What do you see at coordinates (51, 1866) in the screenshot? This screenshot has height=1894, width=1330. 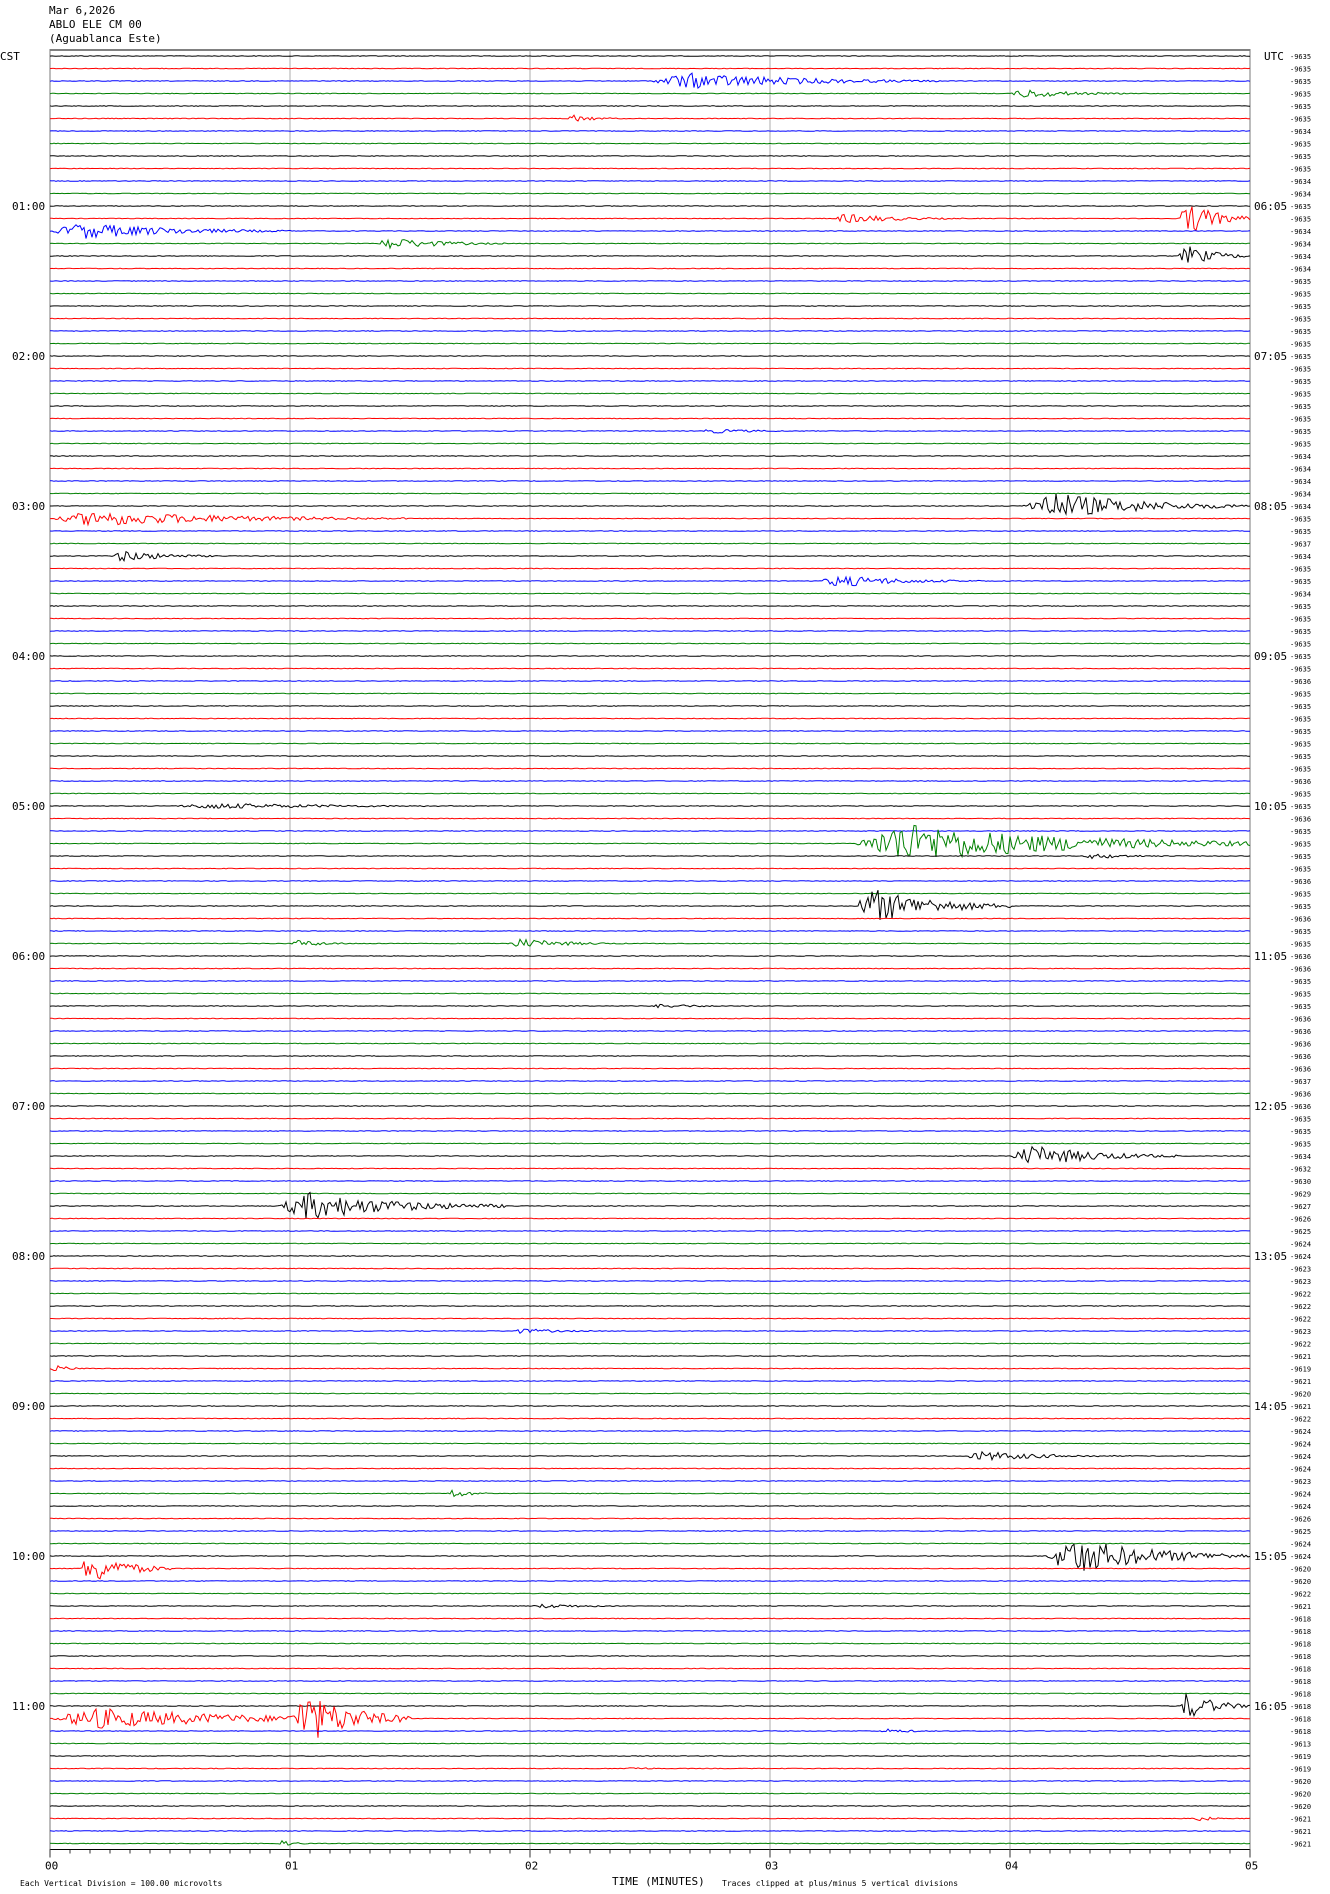 I see `x-tick-label-00: 00` at bounding box center [51, 1866].